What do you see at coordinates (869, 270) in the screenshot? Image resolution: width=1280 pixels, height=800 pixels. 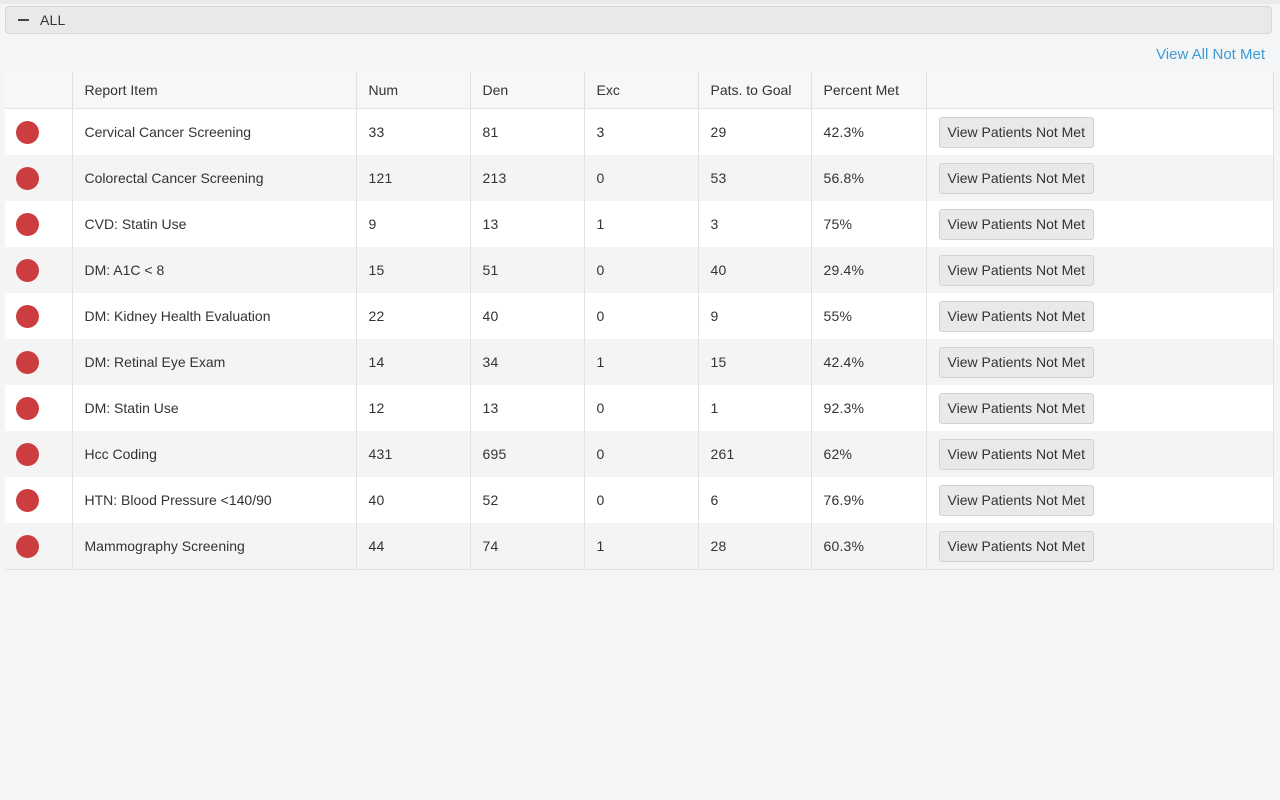 I see `percent-met-value: 29.4%` at bounding box center [869, 270].